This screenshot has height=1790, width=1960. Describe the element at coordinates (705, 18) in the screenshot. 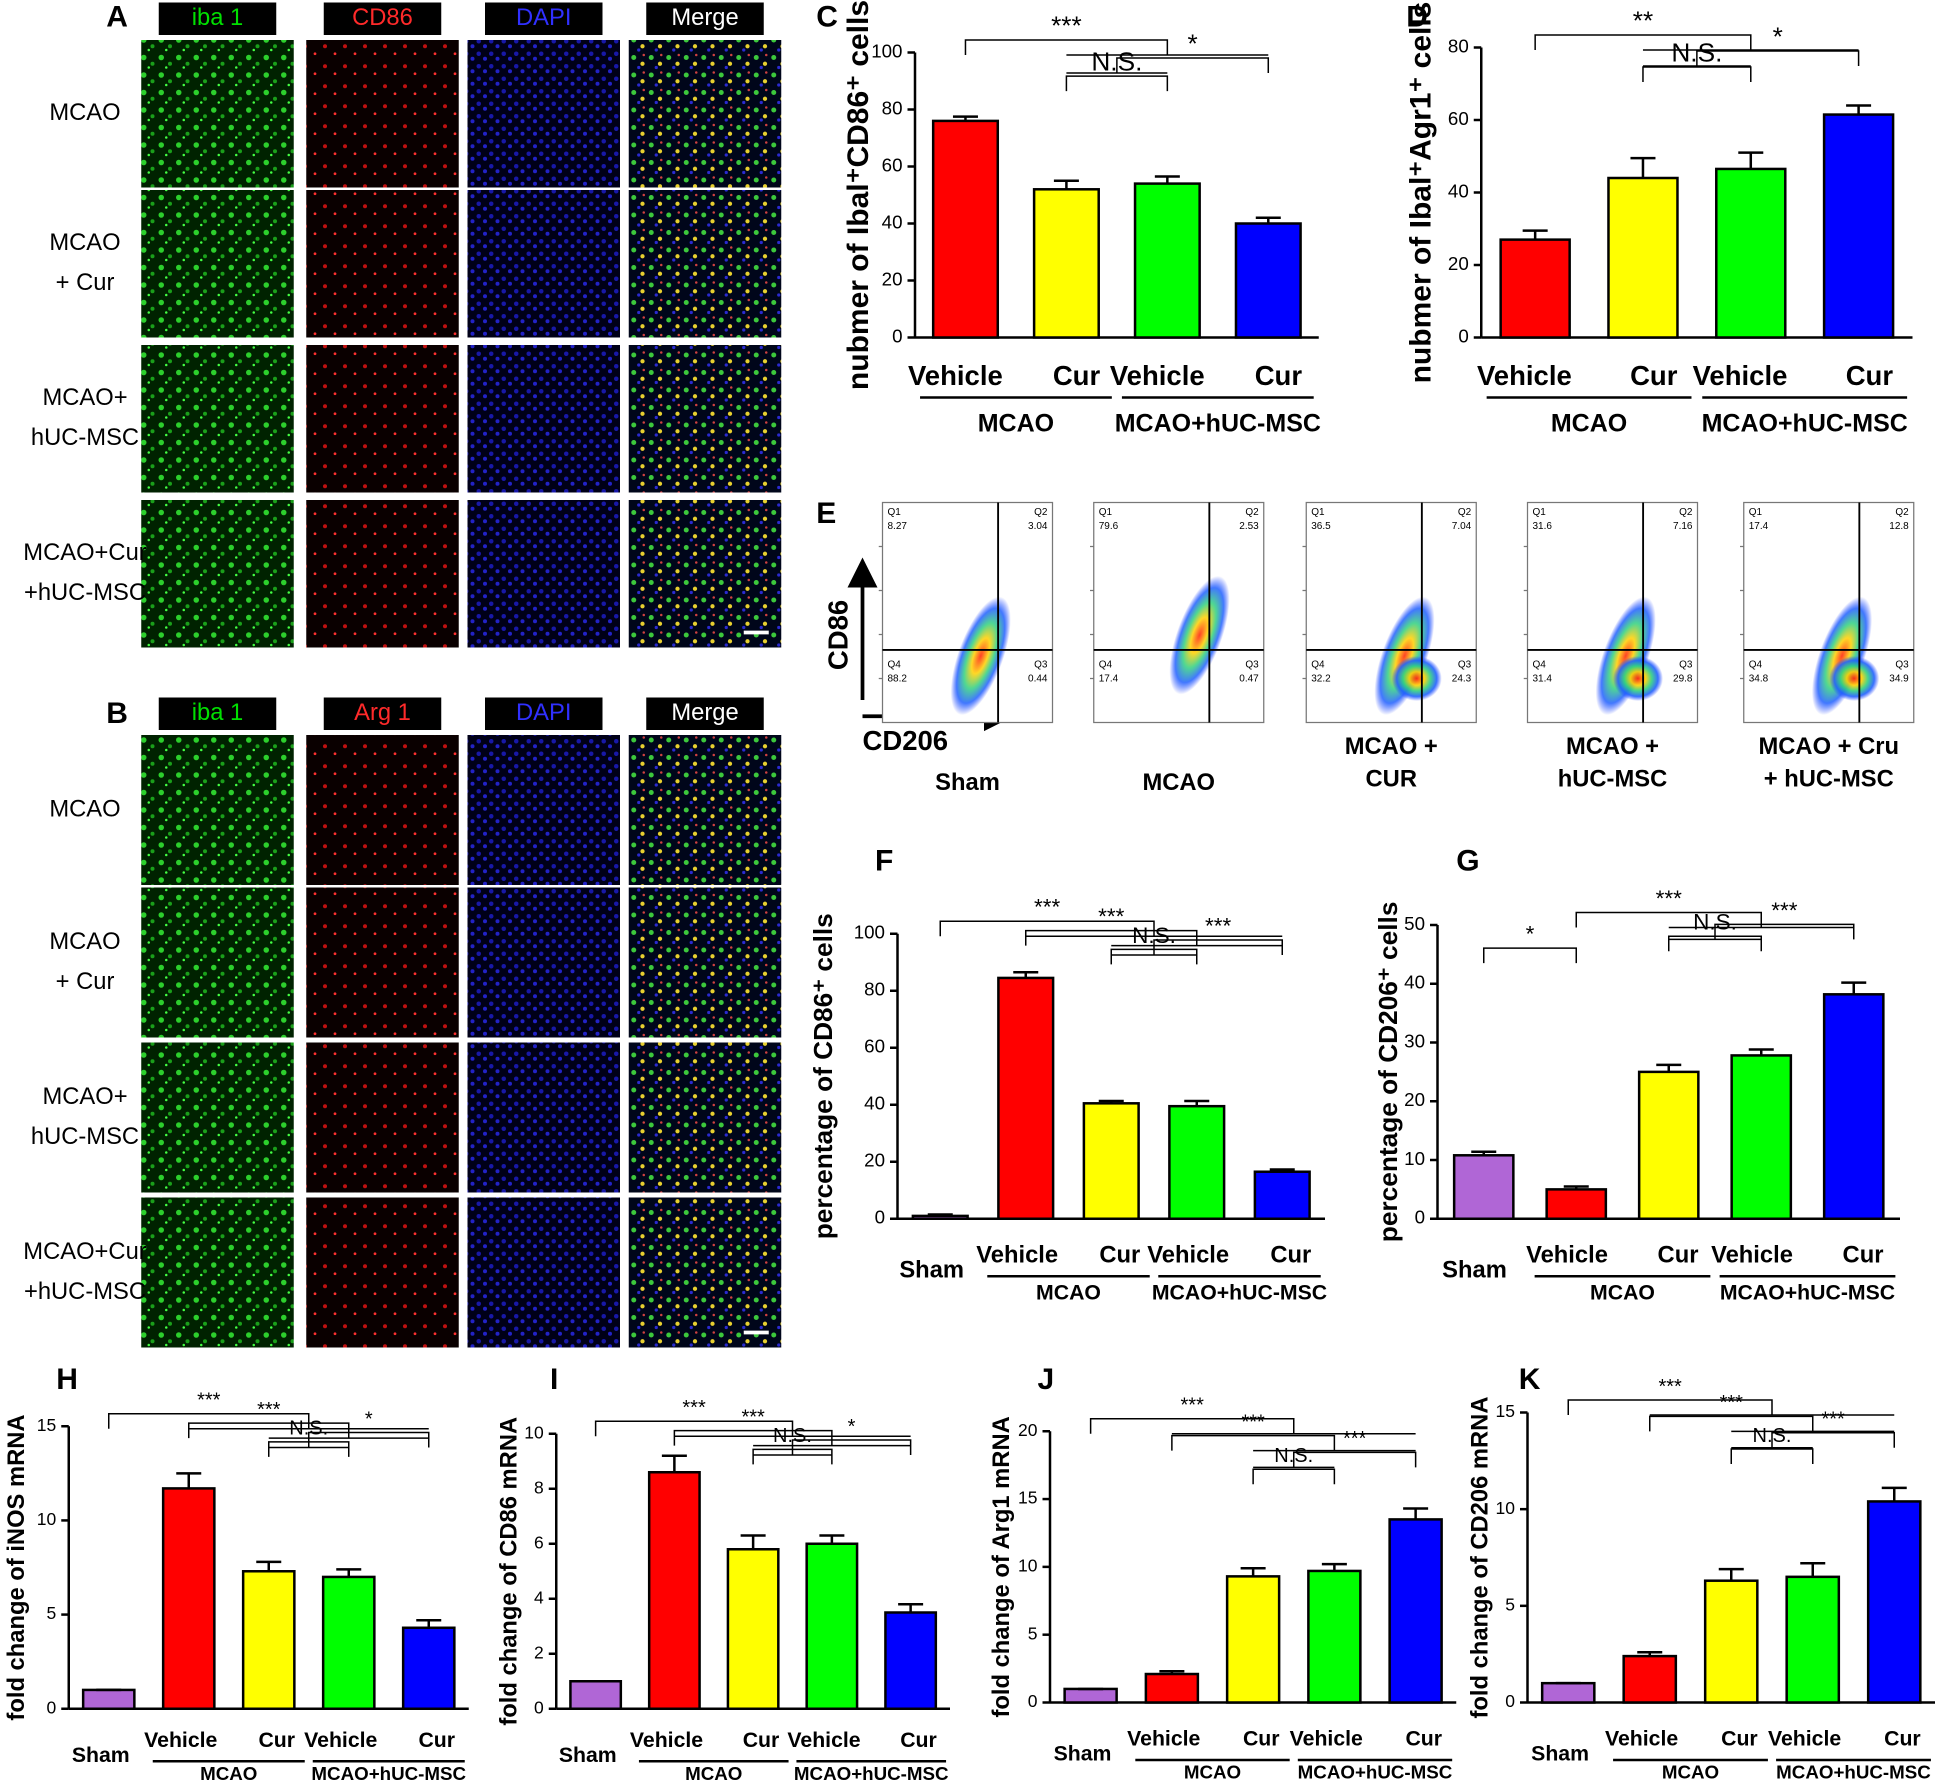

I see `channel-header-box` at that location.